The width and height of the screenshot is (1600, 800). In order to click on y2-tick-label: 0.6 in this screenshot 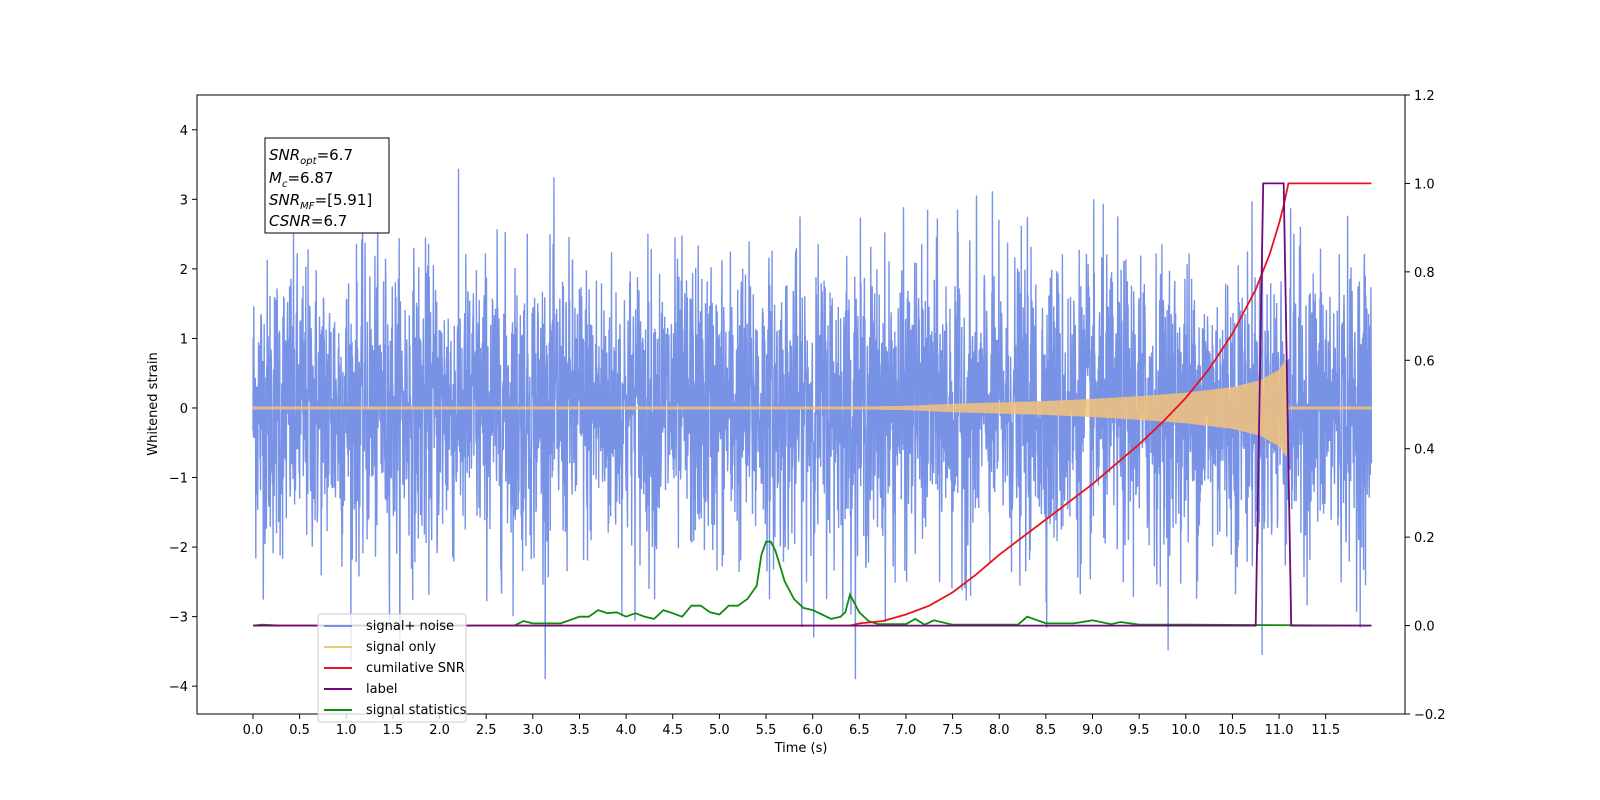, I will do `click(1424, 361)`.